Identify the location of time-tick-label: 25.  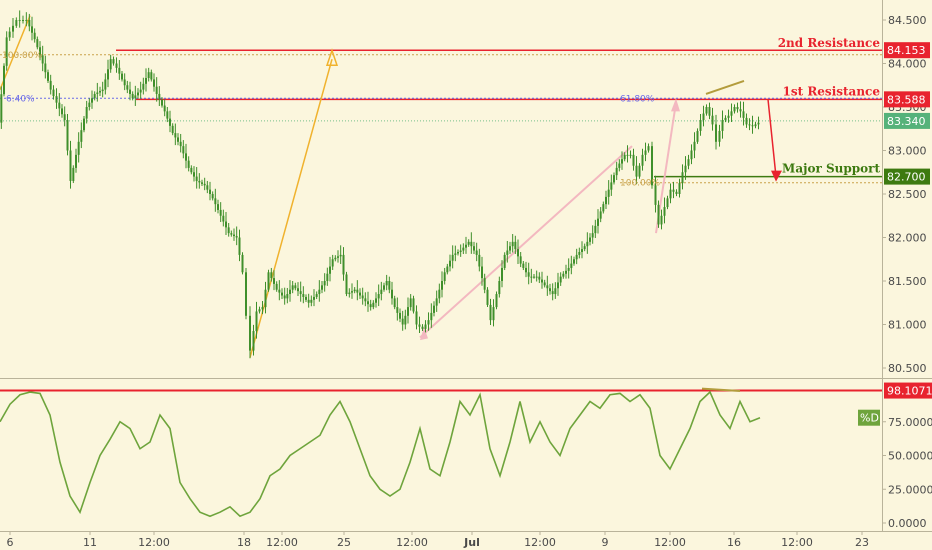
(344, 542).